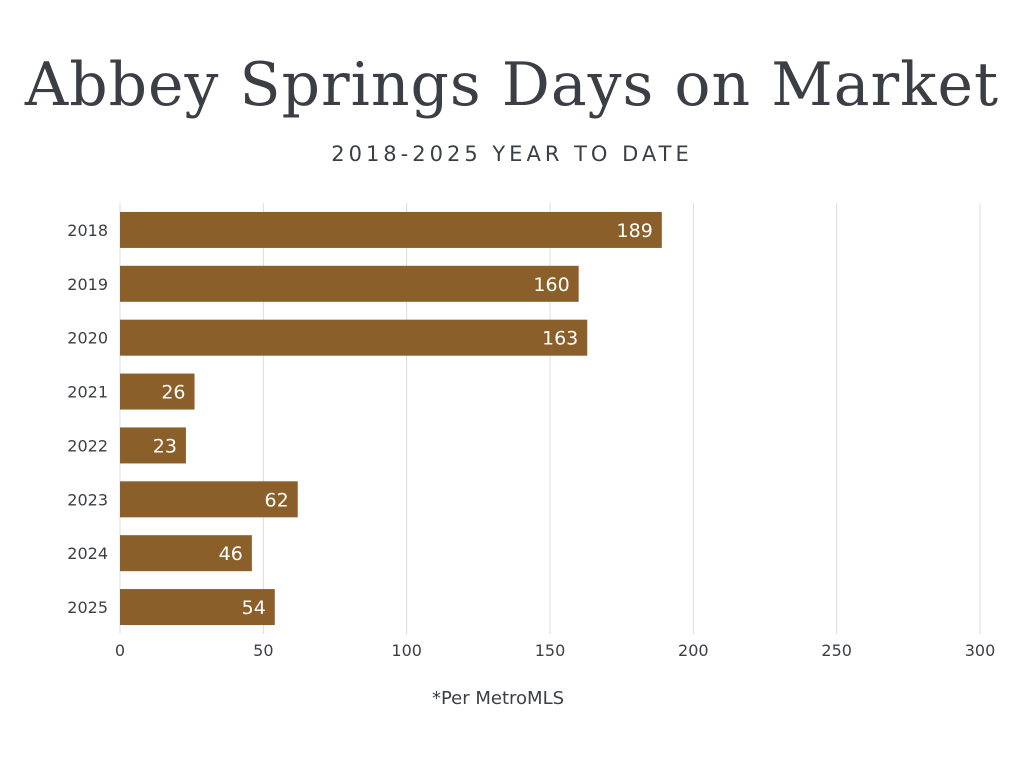  What do you see at coordinates (231, 554) in the screenshot?
I see `data-label: 46` at bounding box center [231, 554].